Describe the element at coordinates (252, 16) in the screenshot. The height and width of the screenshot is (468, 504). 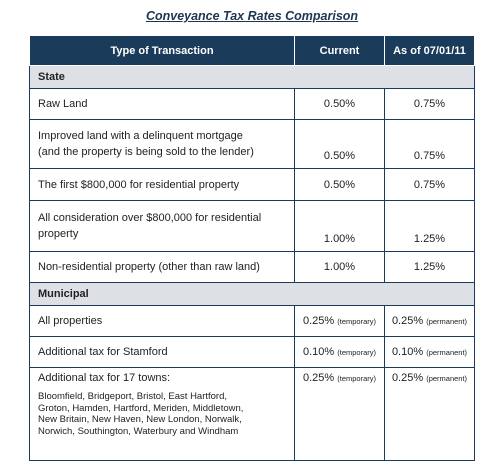
I see `page-title: Conveyance Tax Rates Comparison` at that location.